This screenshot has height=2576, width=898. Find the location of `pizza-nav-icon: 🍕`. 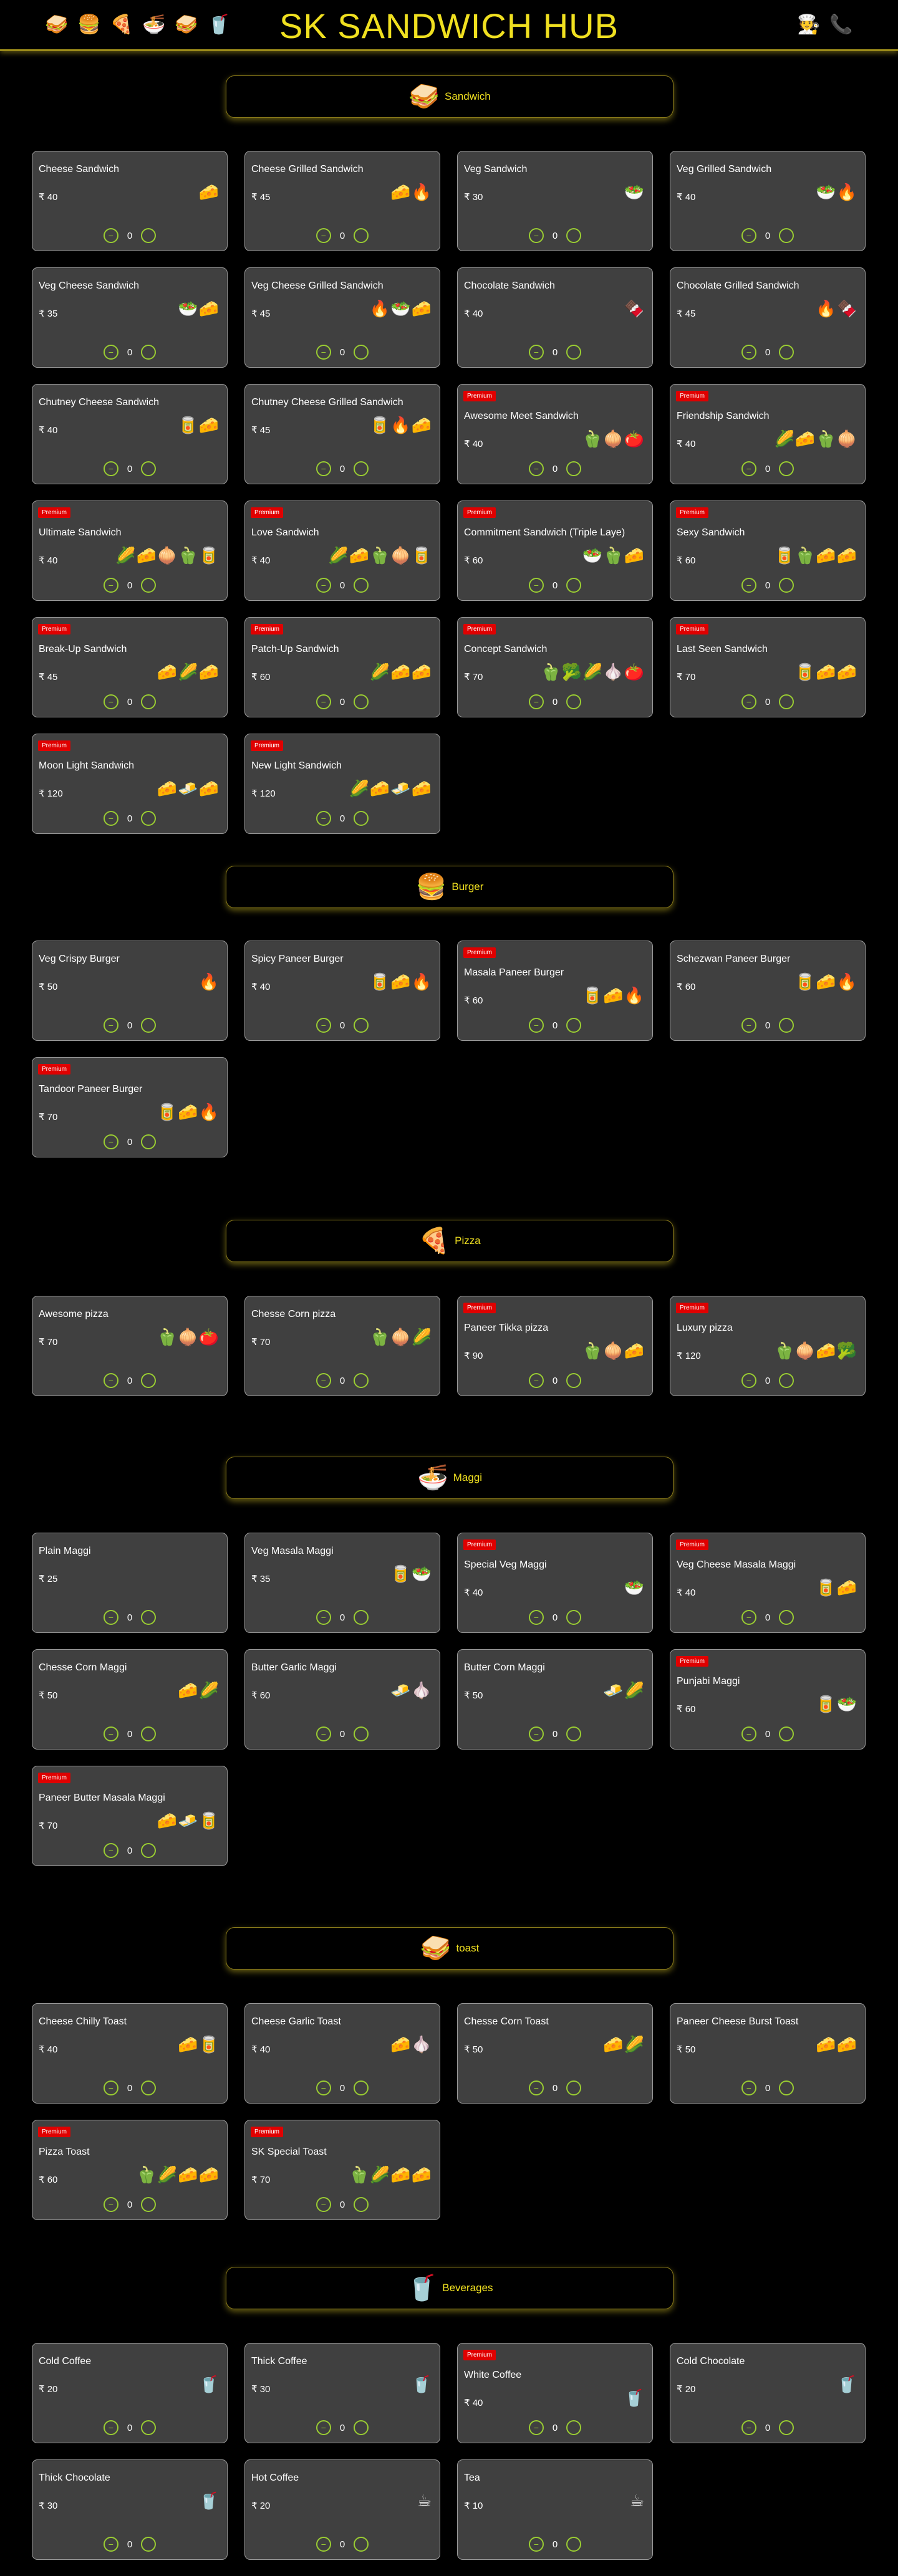

pizza-nav-icon: 🍕 is located at coordinates (121, 24).